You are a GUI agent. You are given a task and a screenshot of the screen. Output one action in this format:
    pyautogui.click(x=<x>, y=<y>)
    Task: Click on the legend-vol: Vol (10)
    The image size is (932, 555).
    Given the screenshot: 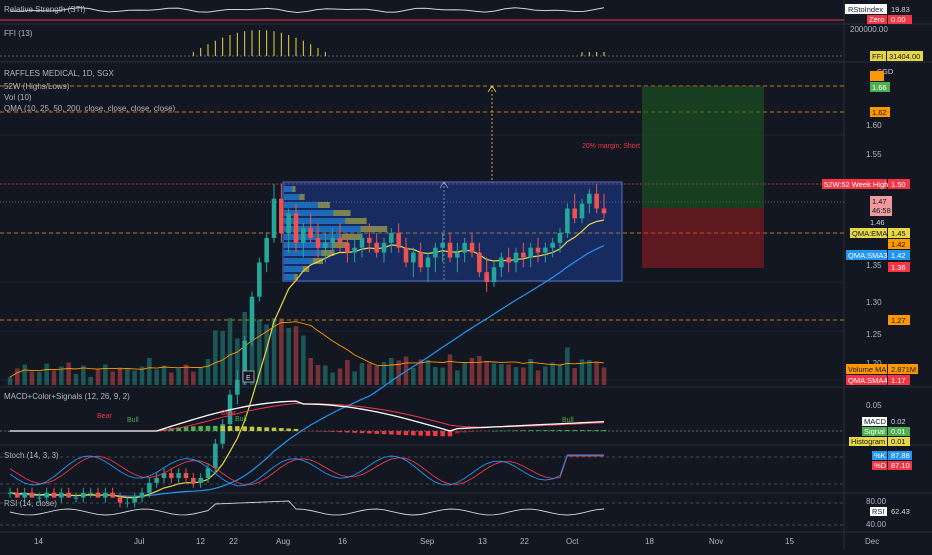 What is the action you would take?
    pyautogui.click(x=18, y=97)
    